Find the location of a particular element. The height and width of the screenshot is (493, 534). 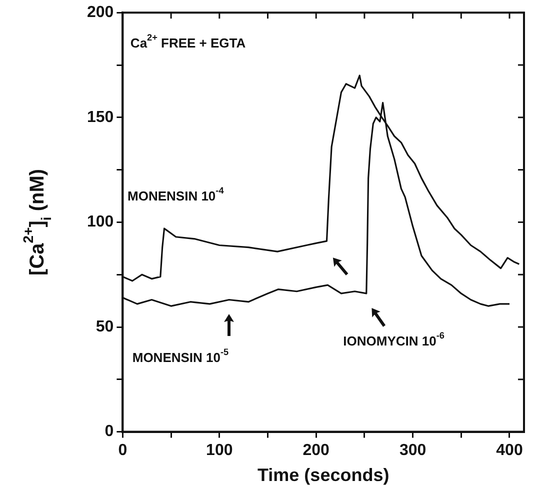

x-tick-label: 100 is located at coordinates (219, 450).